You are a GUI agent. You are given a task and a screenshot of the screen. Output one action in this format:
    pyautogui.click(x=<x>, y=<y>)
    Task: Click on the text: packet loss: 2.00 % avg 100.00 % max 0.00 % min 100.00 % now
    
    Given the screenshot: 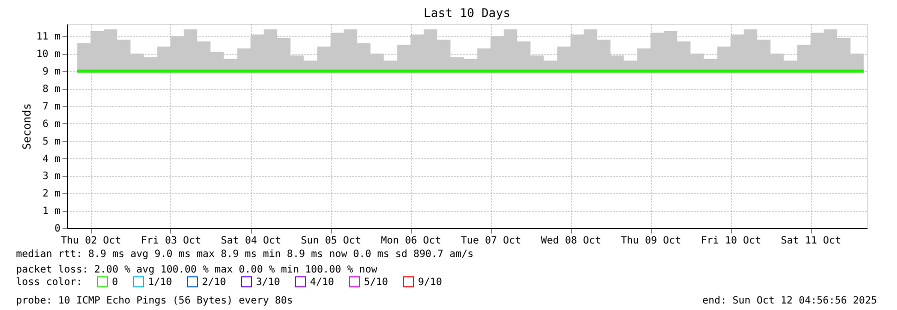 What is the action you would take?
    pyautogui.click(x=197, y=270)
    